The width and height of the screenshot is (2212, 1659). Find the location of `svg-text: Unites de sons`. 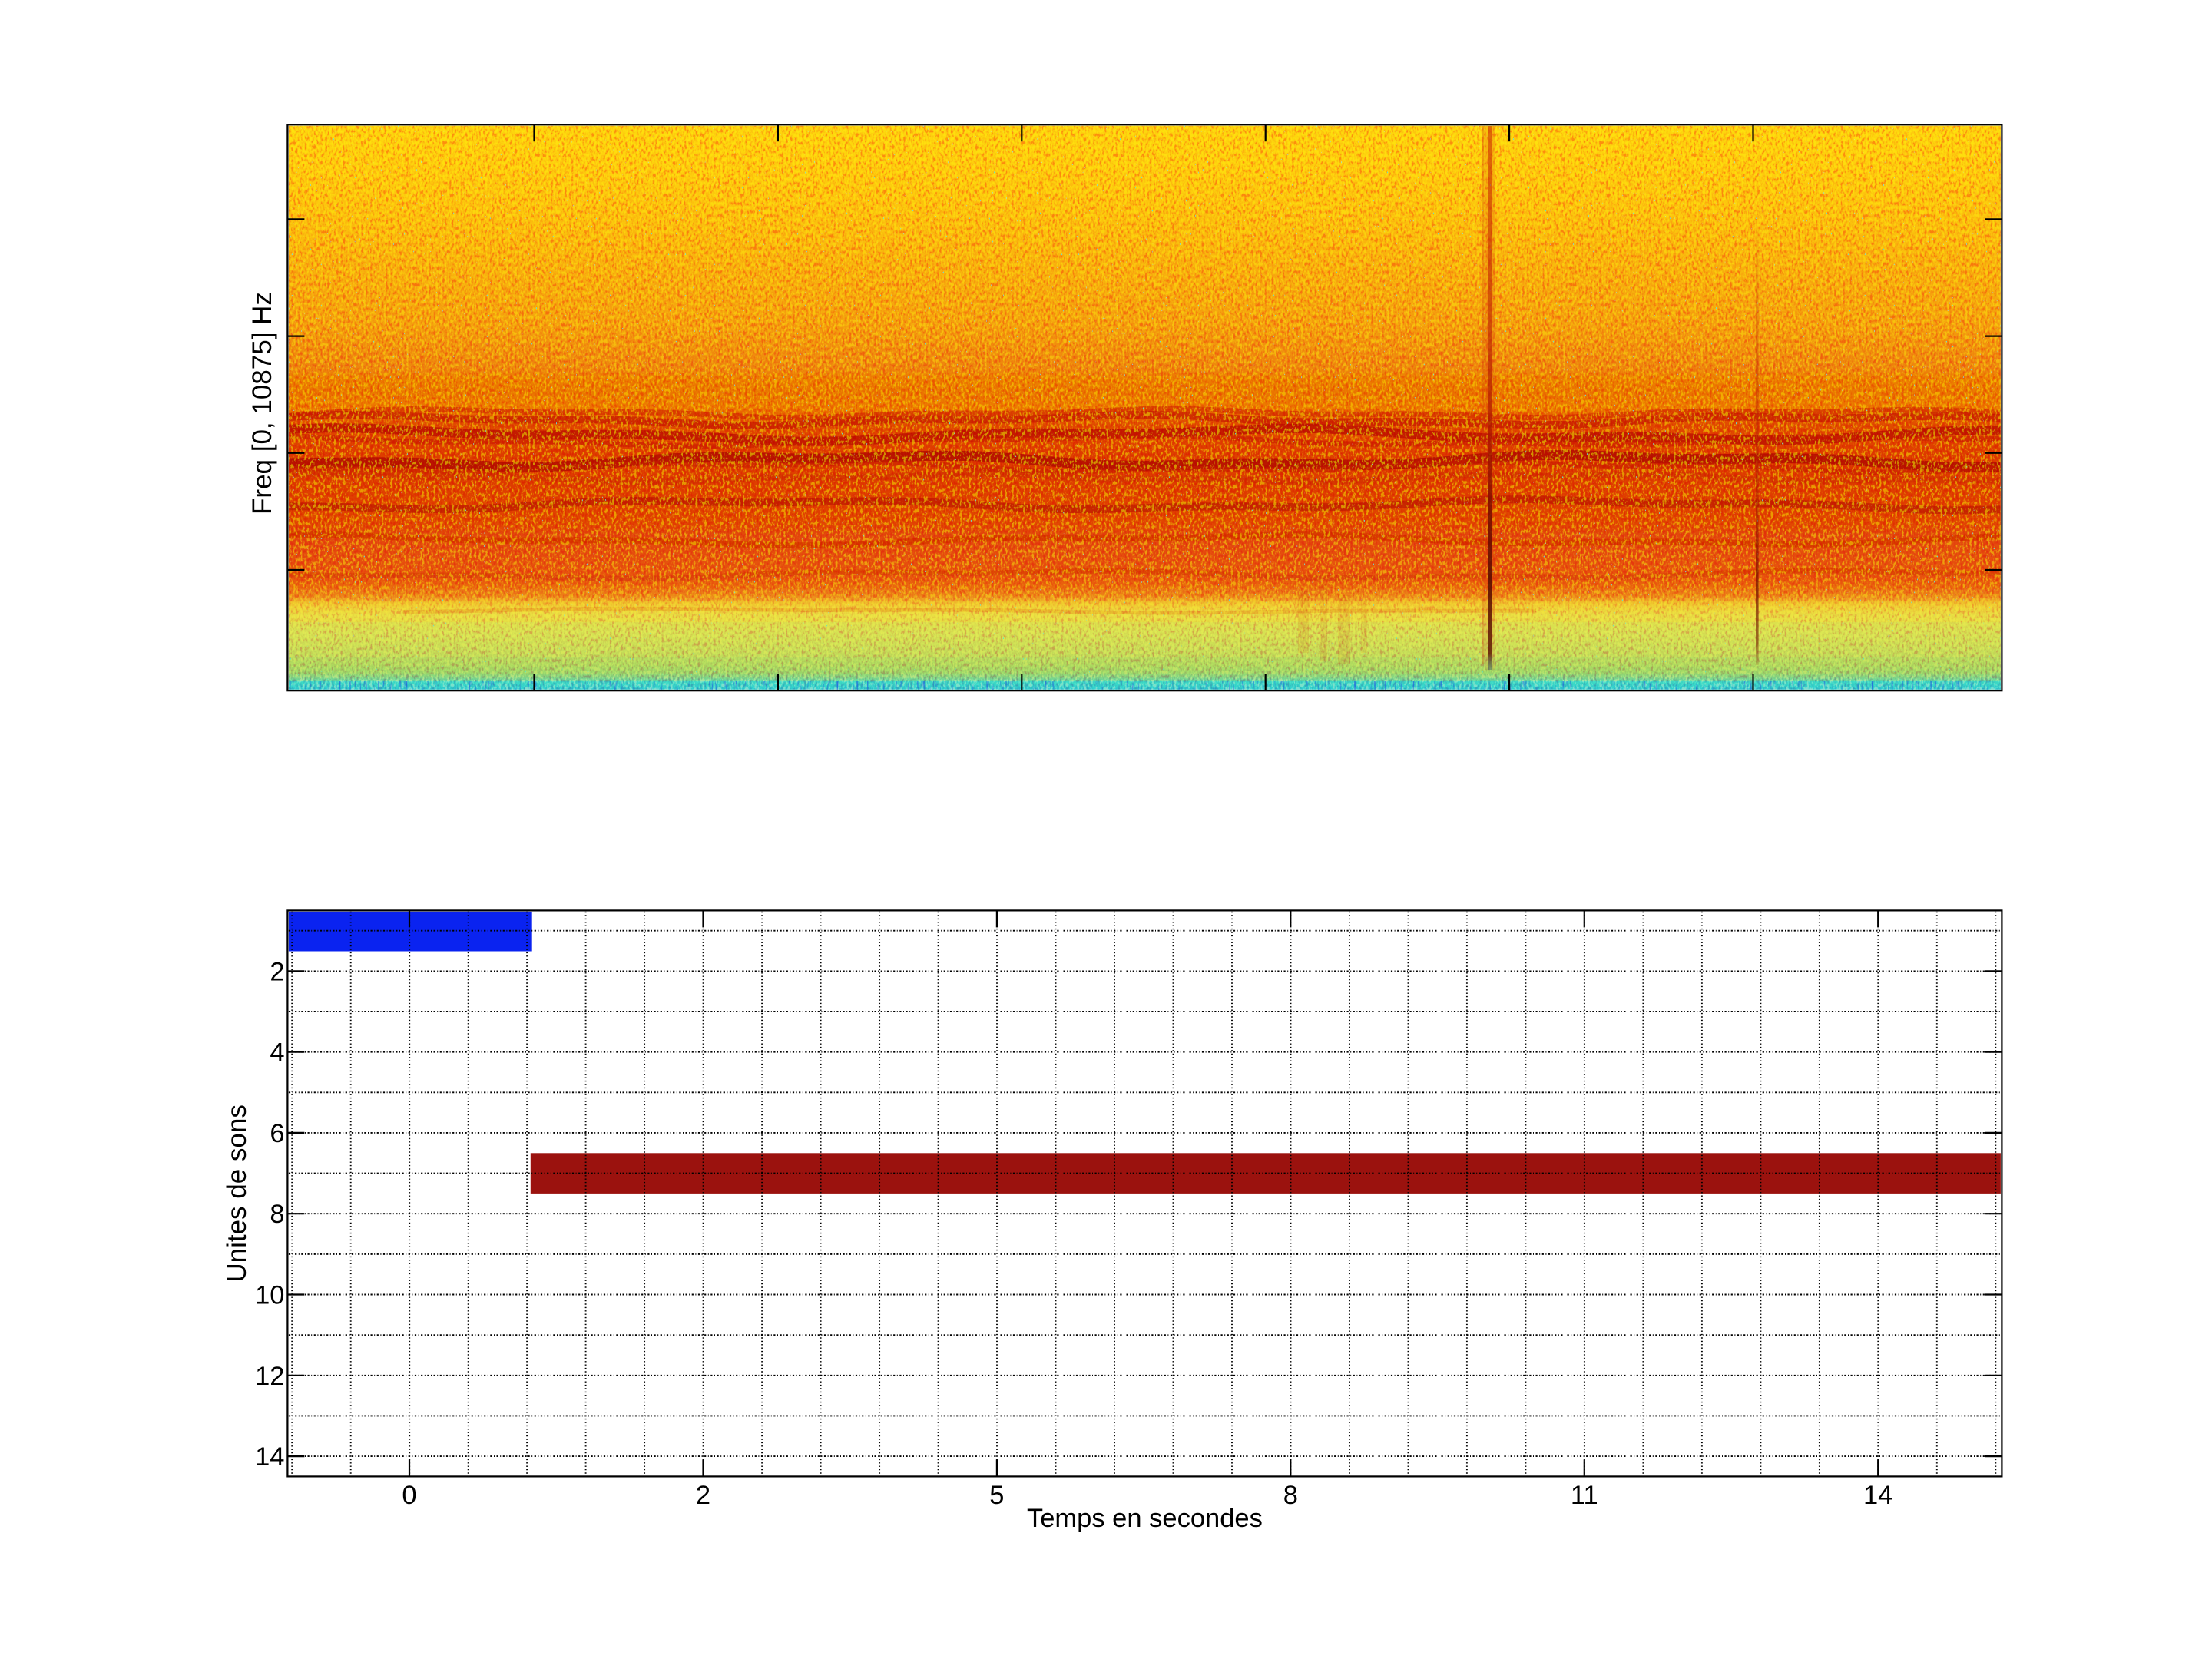

svg-text: Unites de sons is located at coordinates (237, 1194).